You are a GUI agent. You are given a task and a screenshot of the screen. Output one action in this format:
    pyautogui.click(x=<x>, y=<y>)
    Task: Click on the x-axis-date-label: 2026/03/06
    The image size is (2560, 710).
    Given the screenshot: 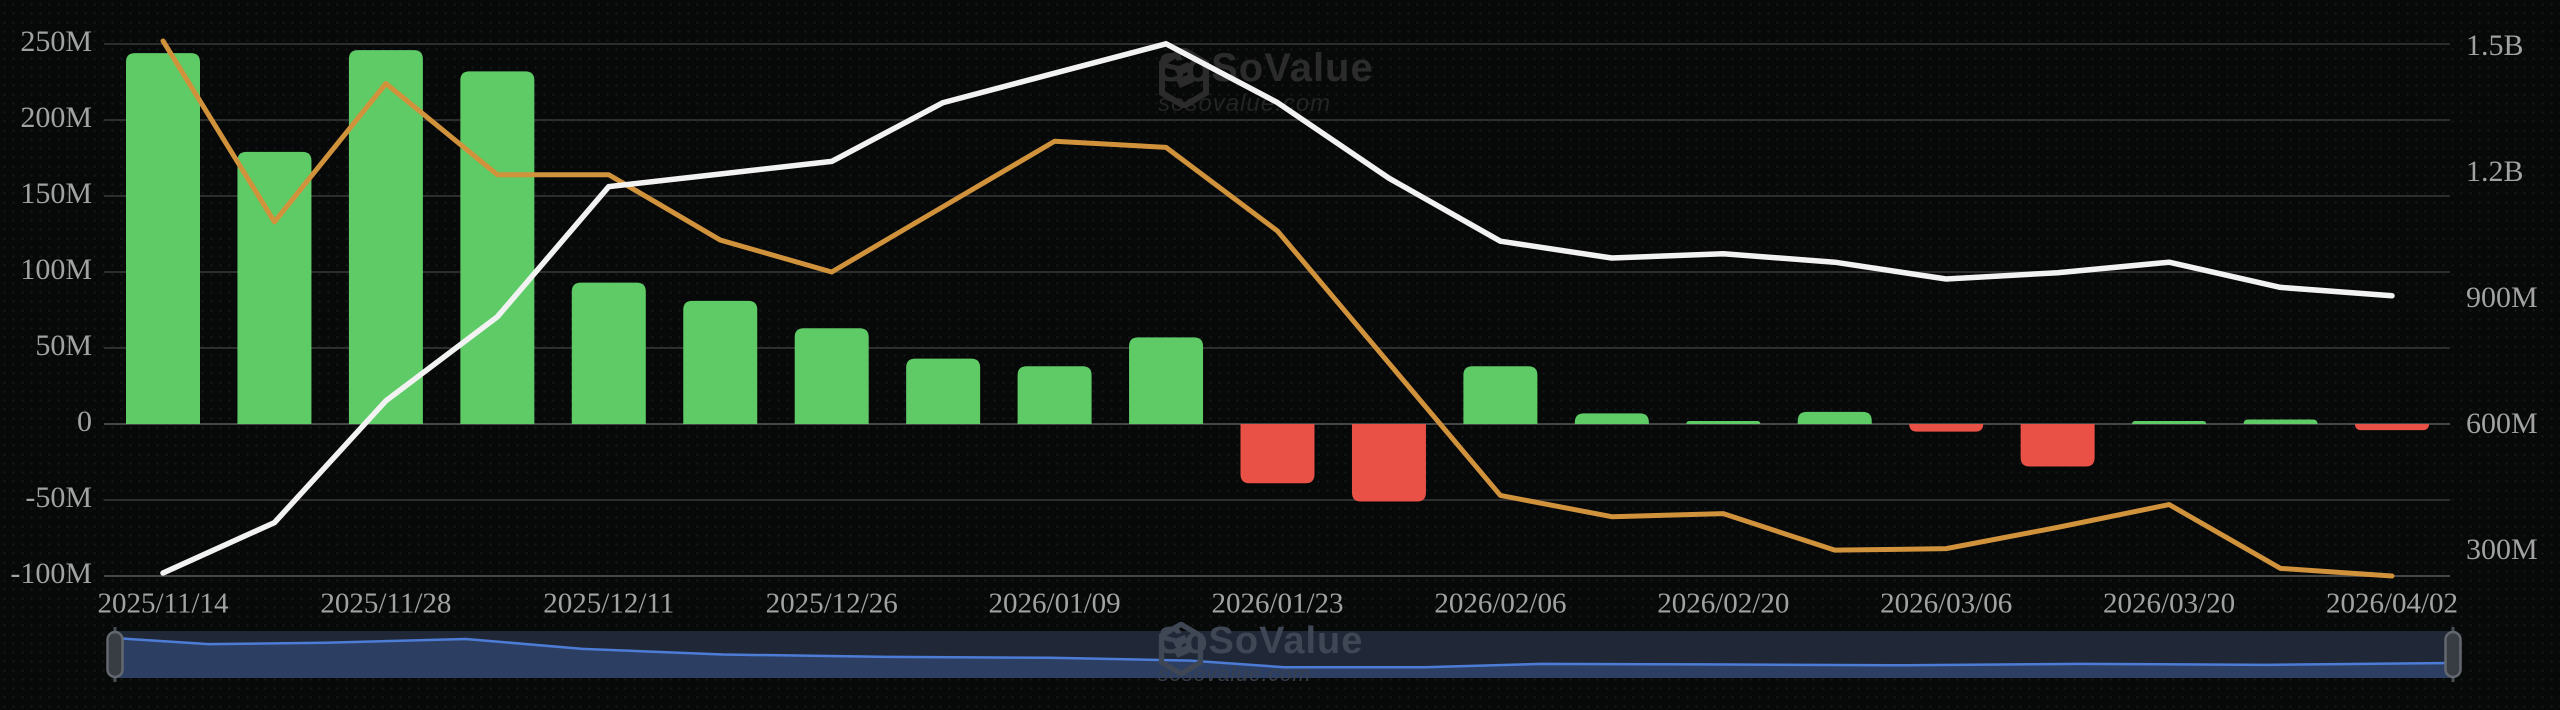 What is the action you would take?
    pyautogui.click(x=1946, y=604)
    